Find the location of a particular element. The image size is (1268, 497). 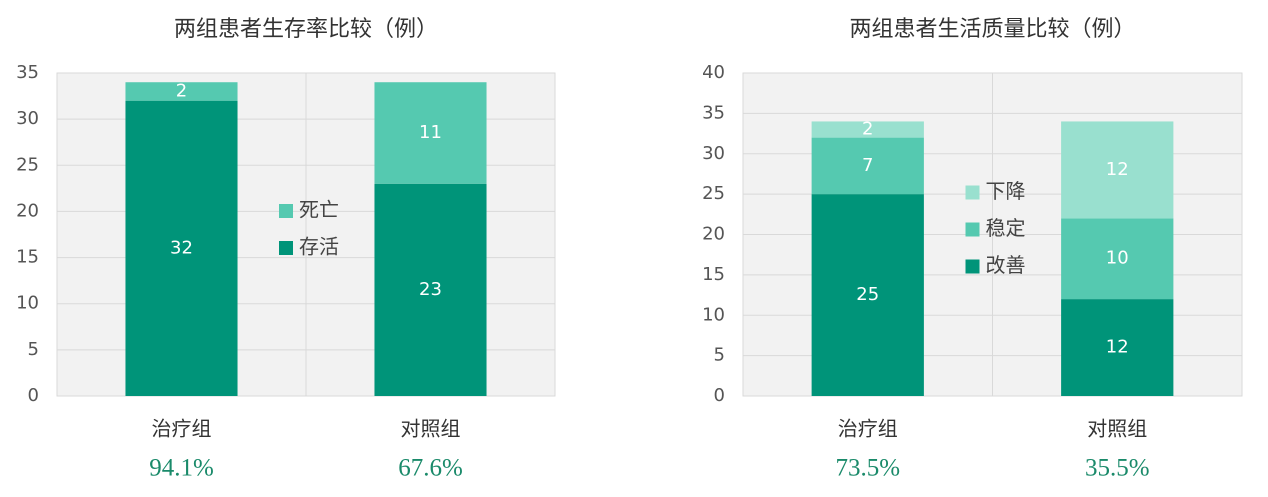

chart-title: 两组患者生存率比较（例） is located at coordinates (306, 29).